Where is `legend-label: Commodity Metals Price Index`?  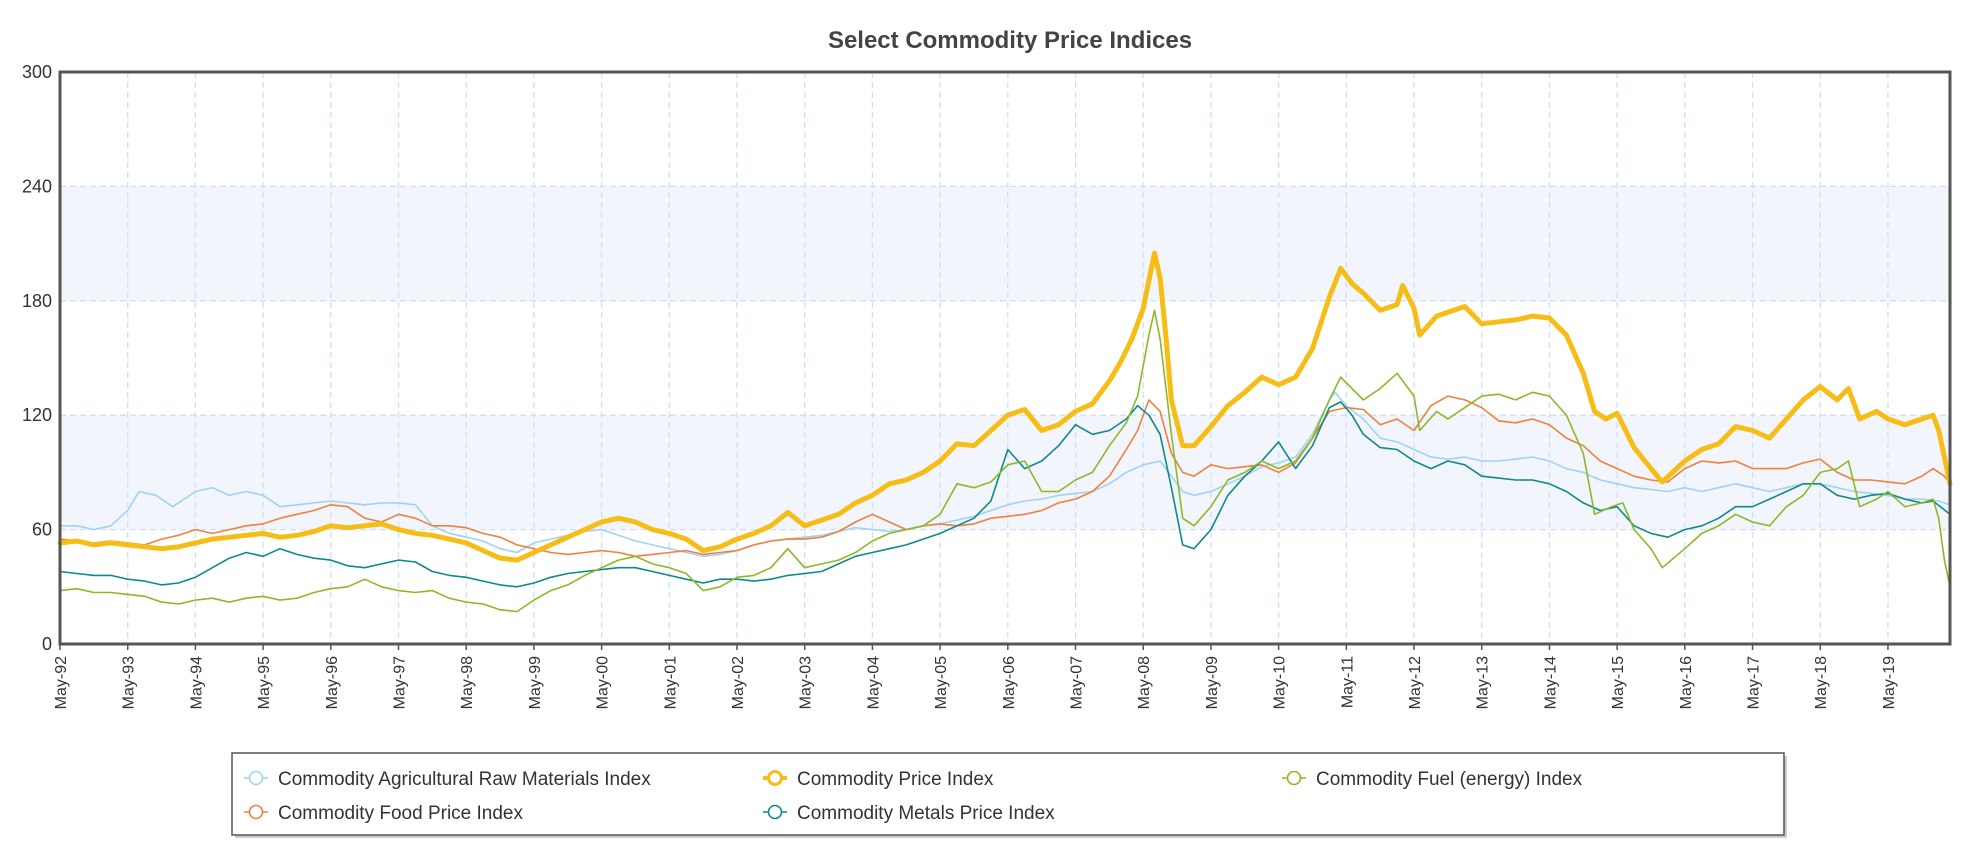
legend-label: Commodity Metals Price Index is located at coordinates (926, 813).